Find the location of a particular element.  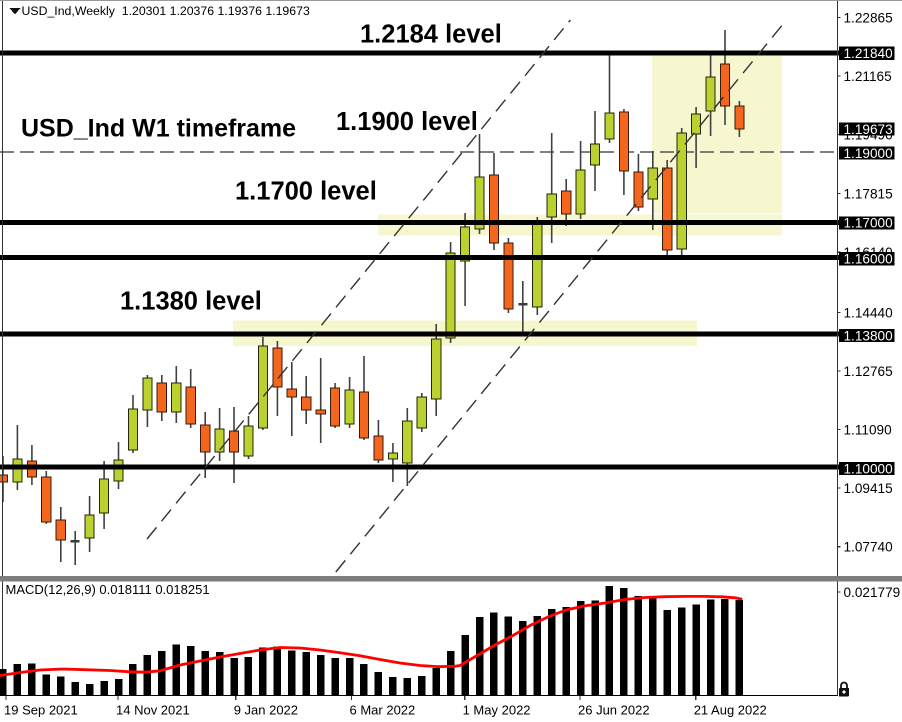

svg-text: 6 Mar 2022 is located at coordinates (383, 710).